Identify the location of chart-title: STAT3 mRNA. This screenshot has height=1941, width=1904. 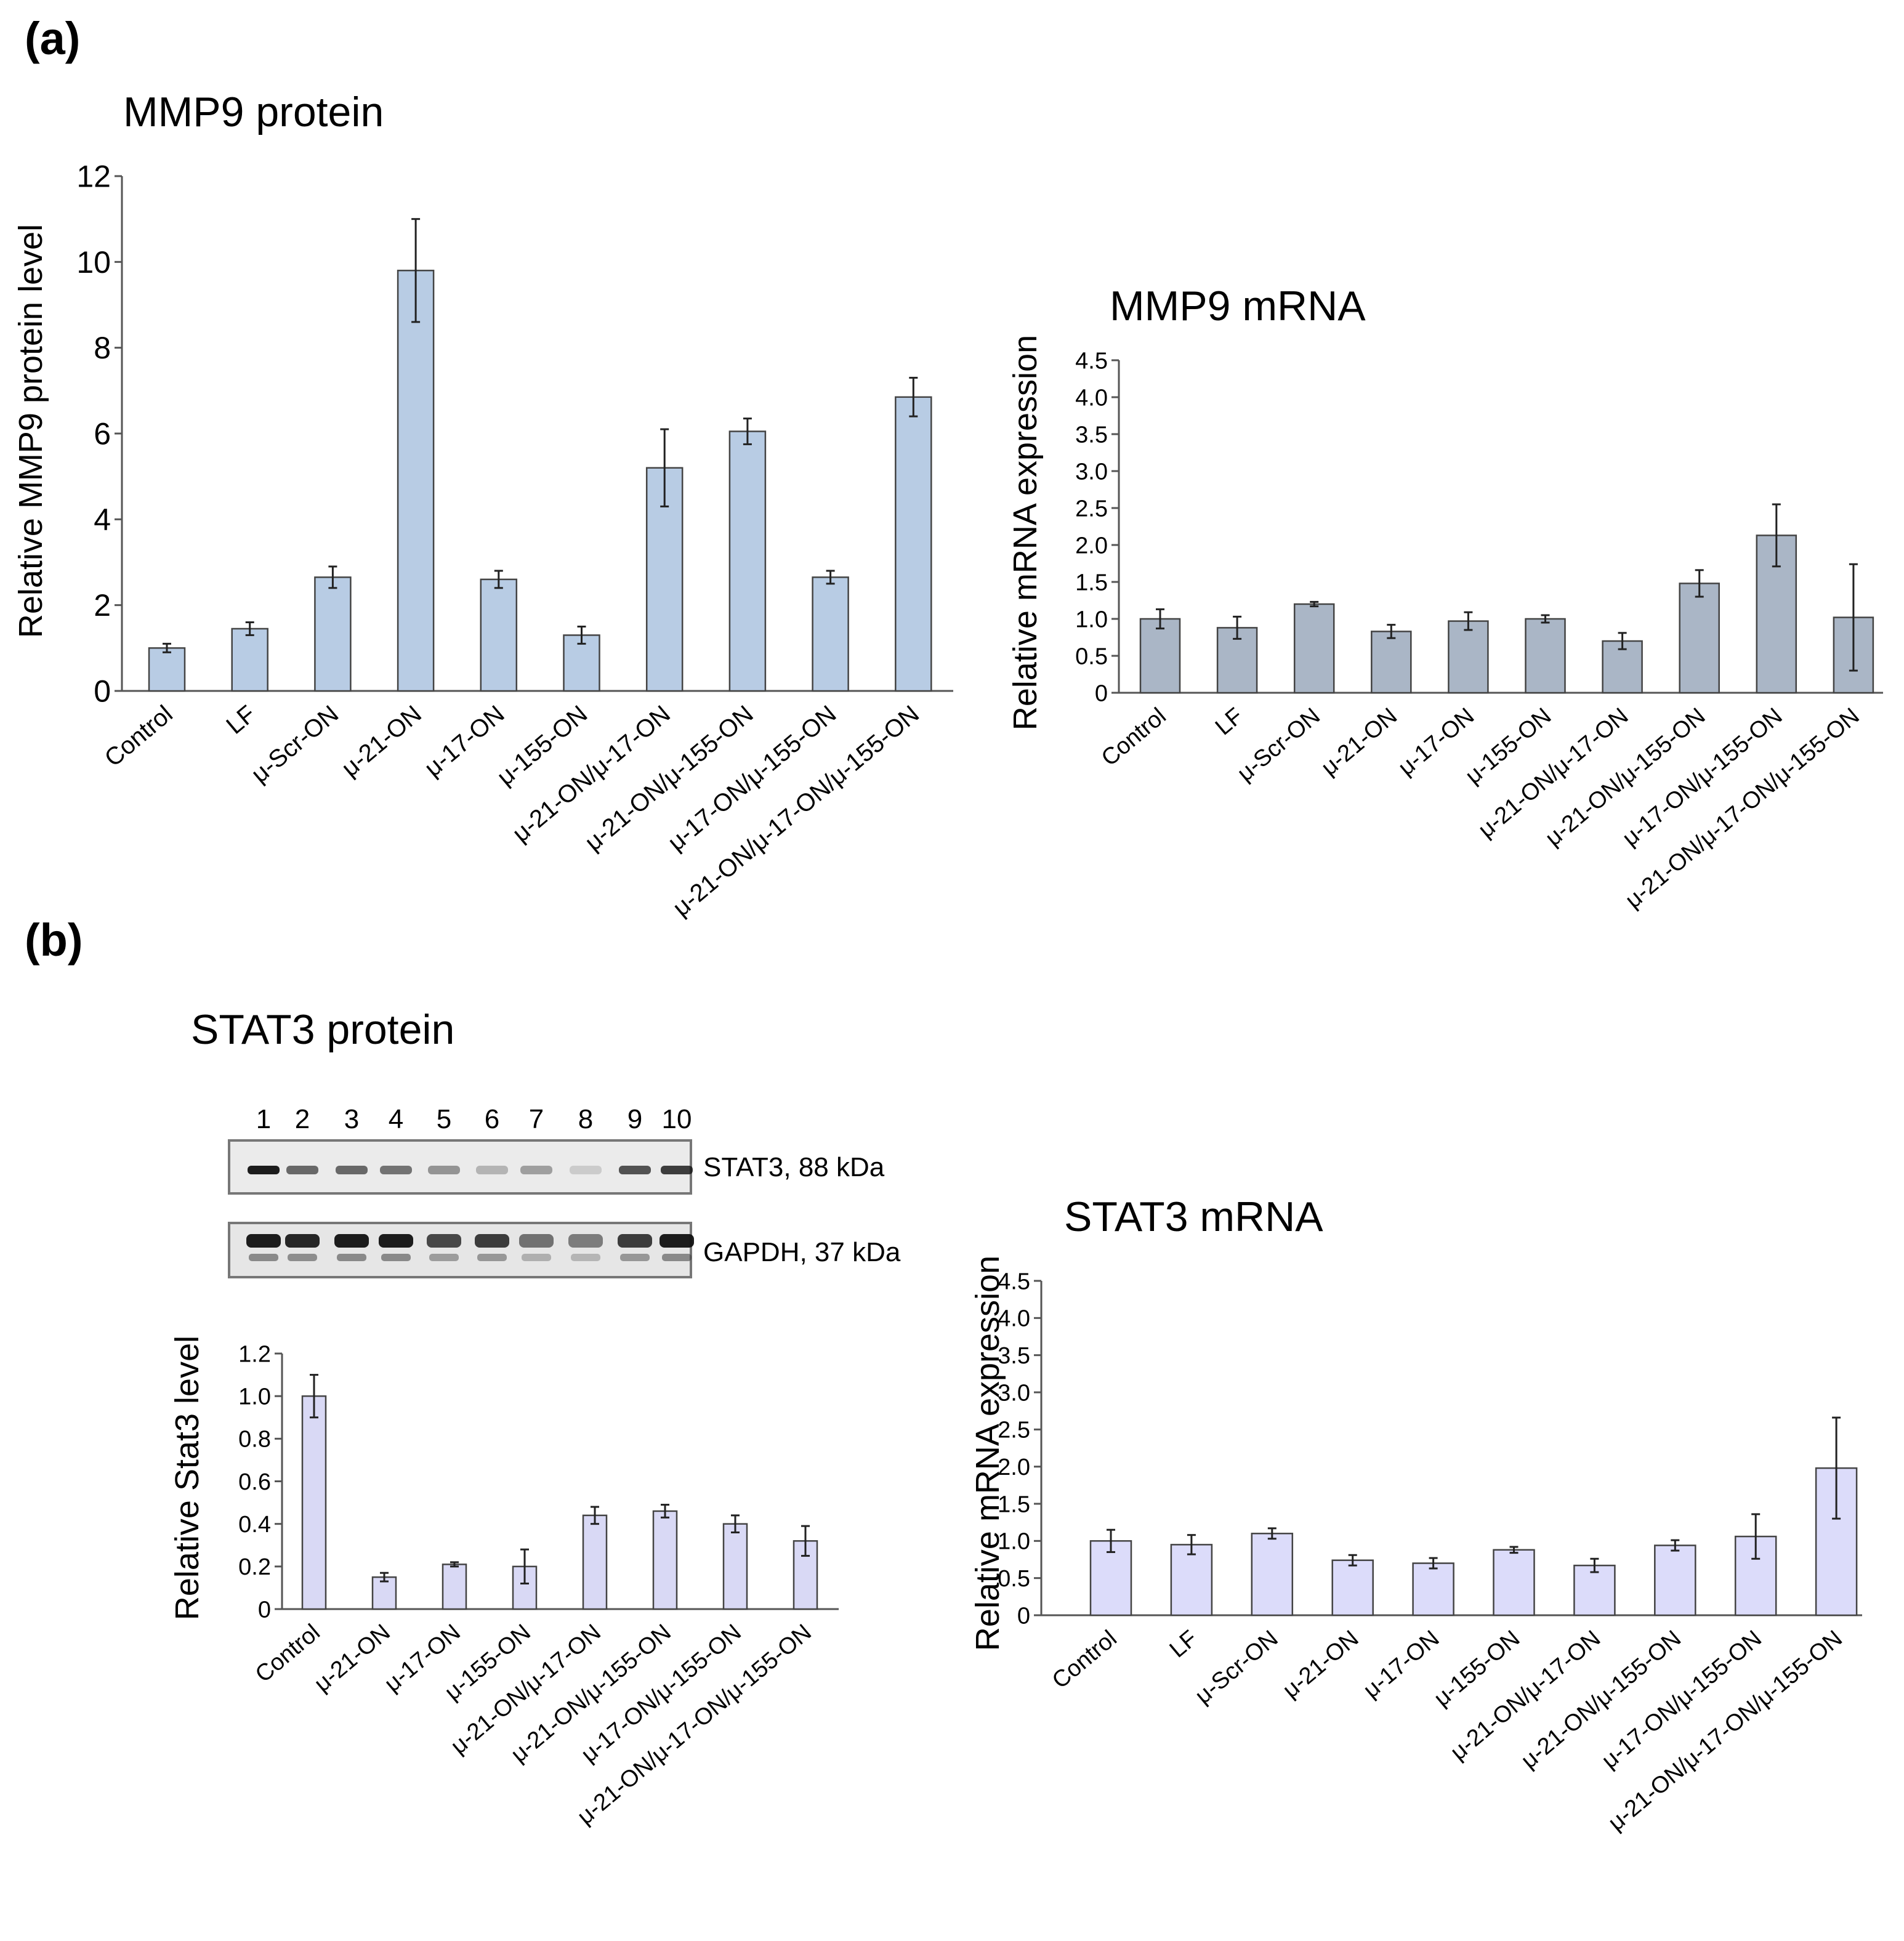
(1193, 1216).